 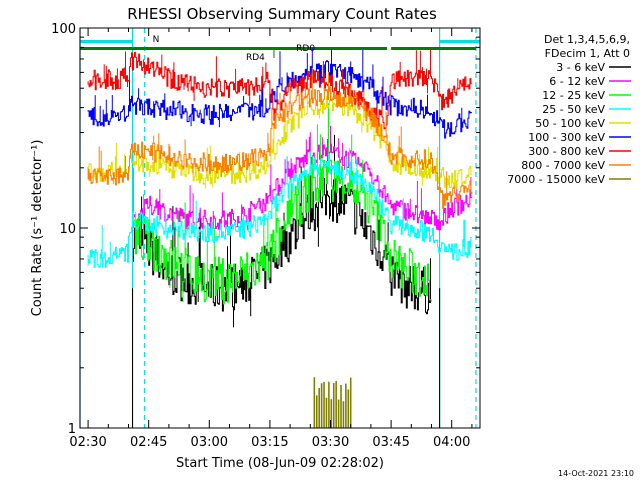 I want to click on x-tick-label: 03:30, so click(x=330, y=442).